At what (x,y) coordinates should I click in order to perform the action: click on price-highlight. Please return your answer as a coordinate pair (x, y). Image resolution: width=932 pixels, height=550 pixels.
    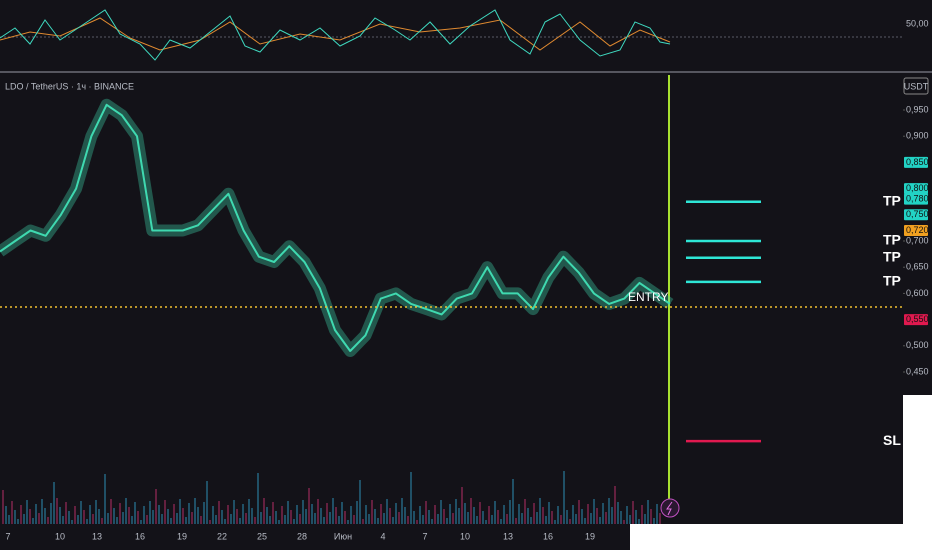
    Looking at the image, I should click on (916, 162).